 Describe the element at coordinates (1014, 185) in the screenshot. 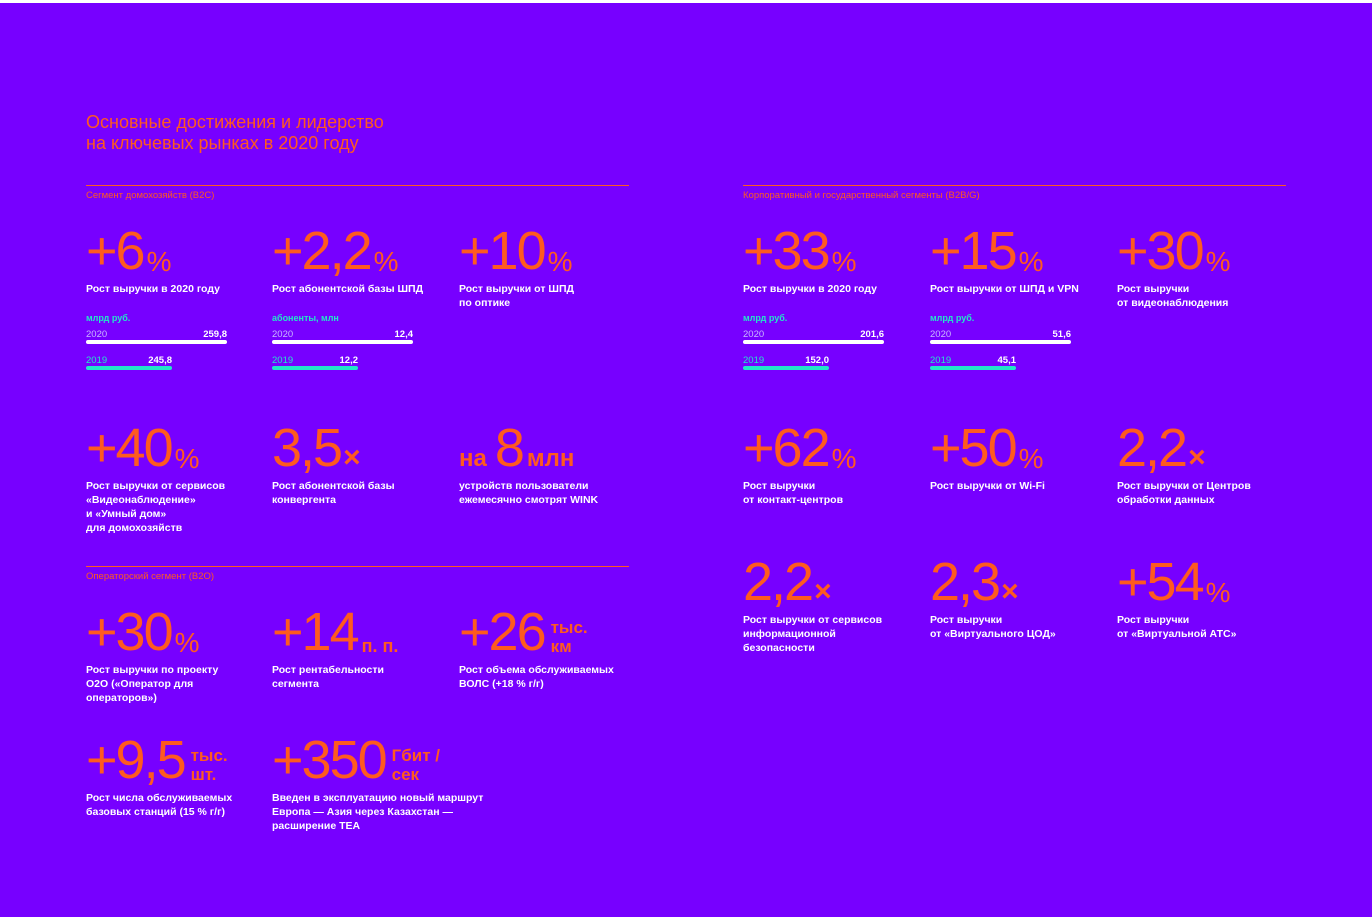

I see `b2b-divider` at that location.